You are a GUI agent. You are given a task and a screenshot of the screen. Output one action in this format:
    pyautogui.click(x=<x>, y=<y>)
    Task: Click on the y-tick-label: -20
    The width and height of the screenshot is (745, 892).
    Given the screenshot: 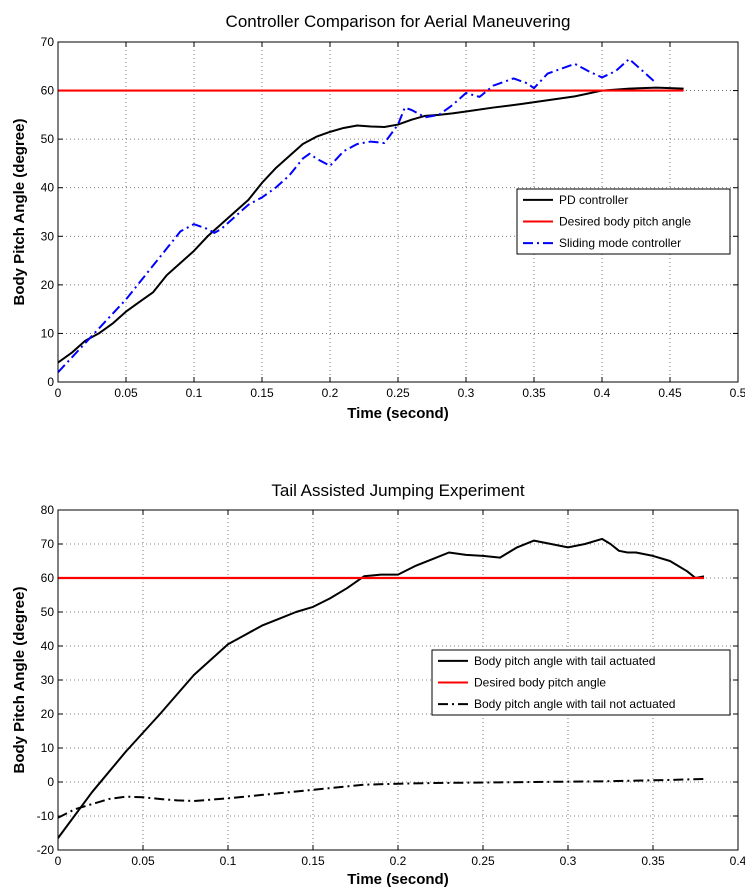 What is the action you would take?
    pyautogui.click(x=46, y=850)
    